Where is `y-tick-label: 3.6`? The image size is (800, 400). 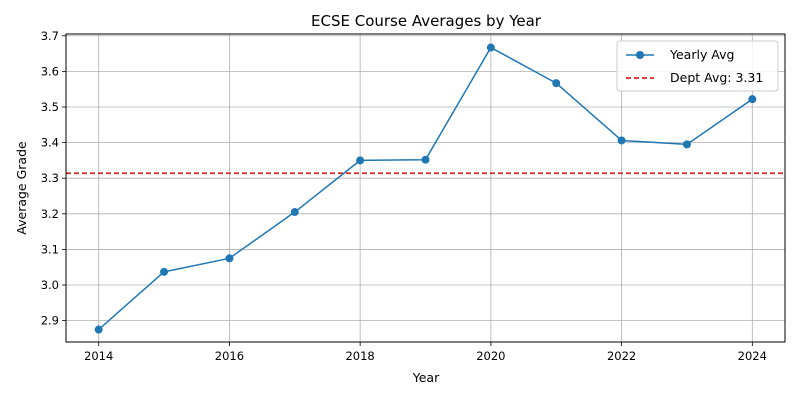
y-tick-label: 3.6 is located at coordinates (50, 71).